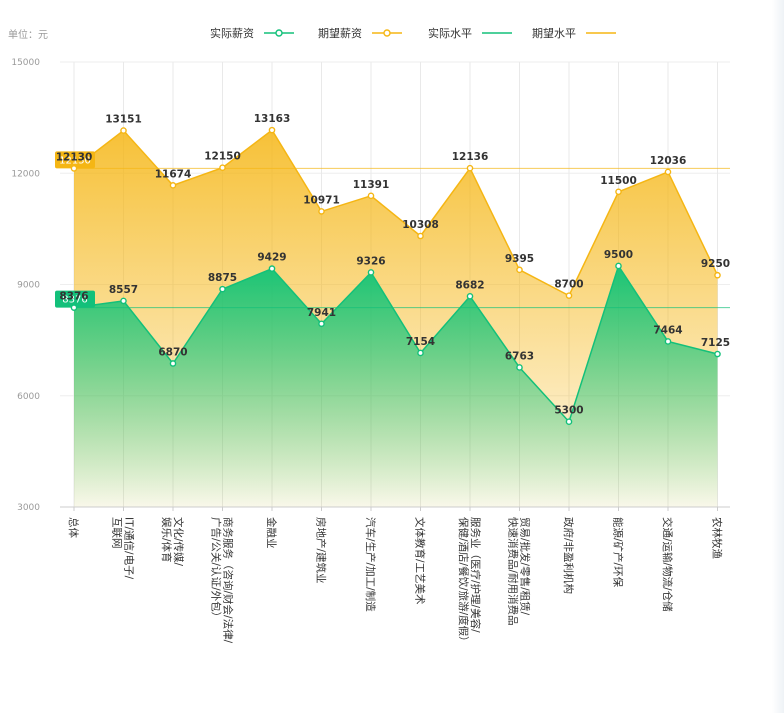 The image size is (784, 717). What do you see at coordinates (25, 63) in the screenshot?
I see `y-tick-label: 15000` at bounding box center [25, 63].